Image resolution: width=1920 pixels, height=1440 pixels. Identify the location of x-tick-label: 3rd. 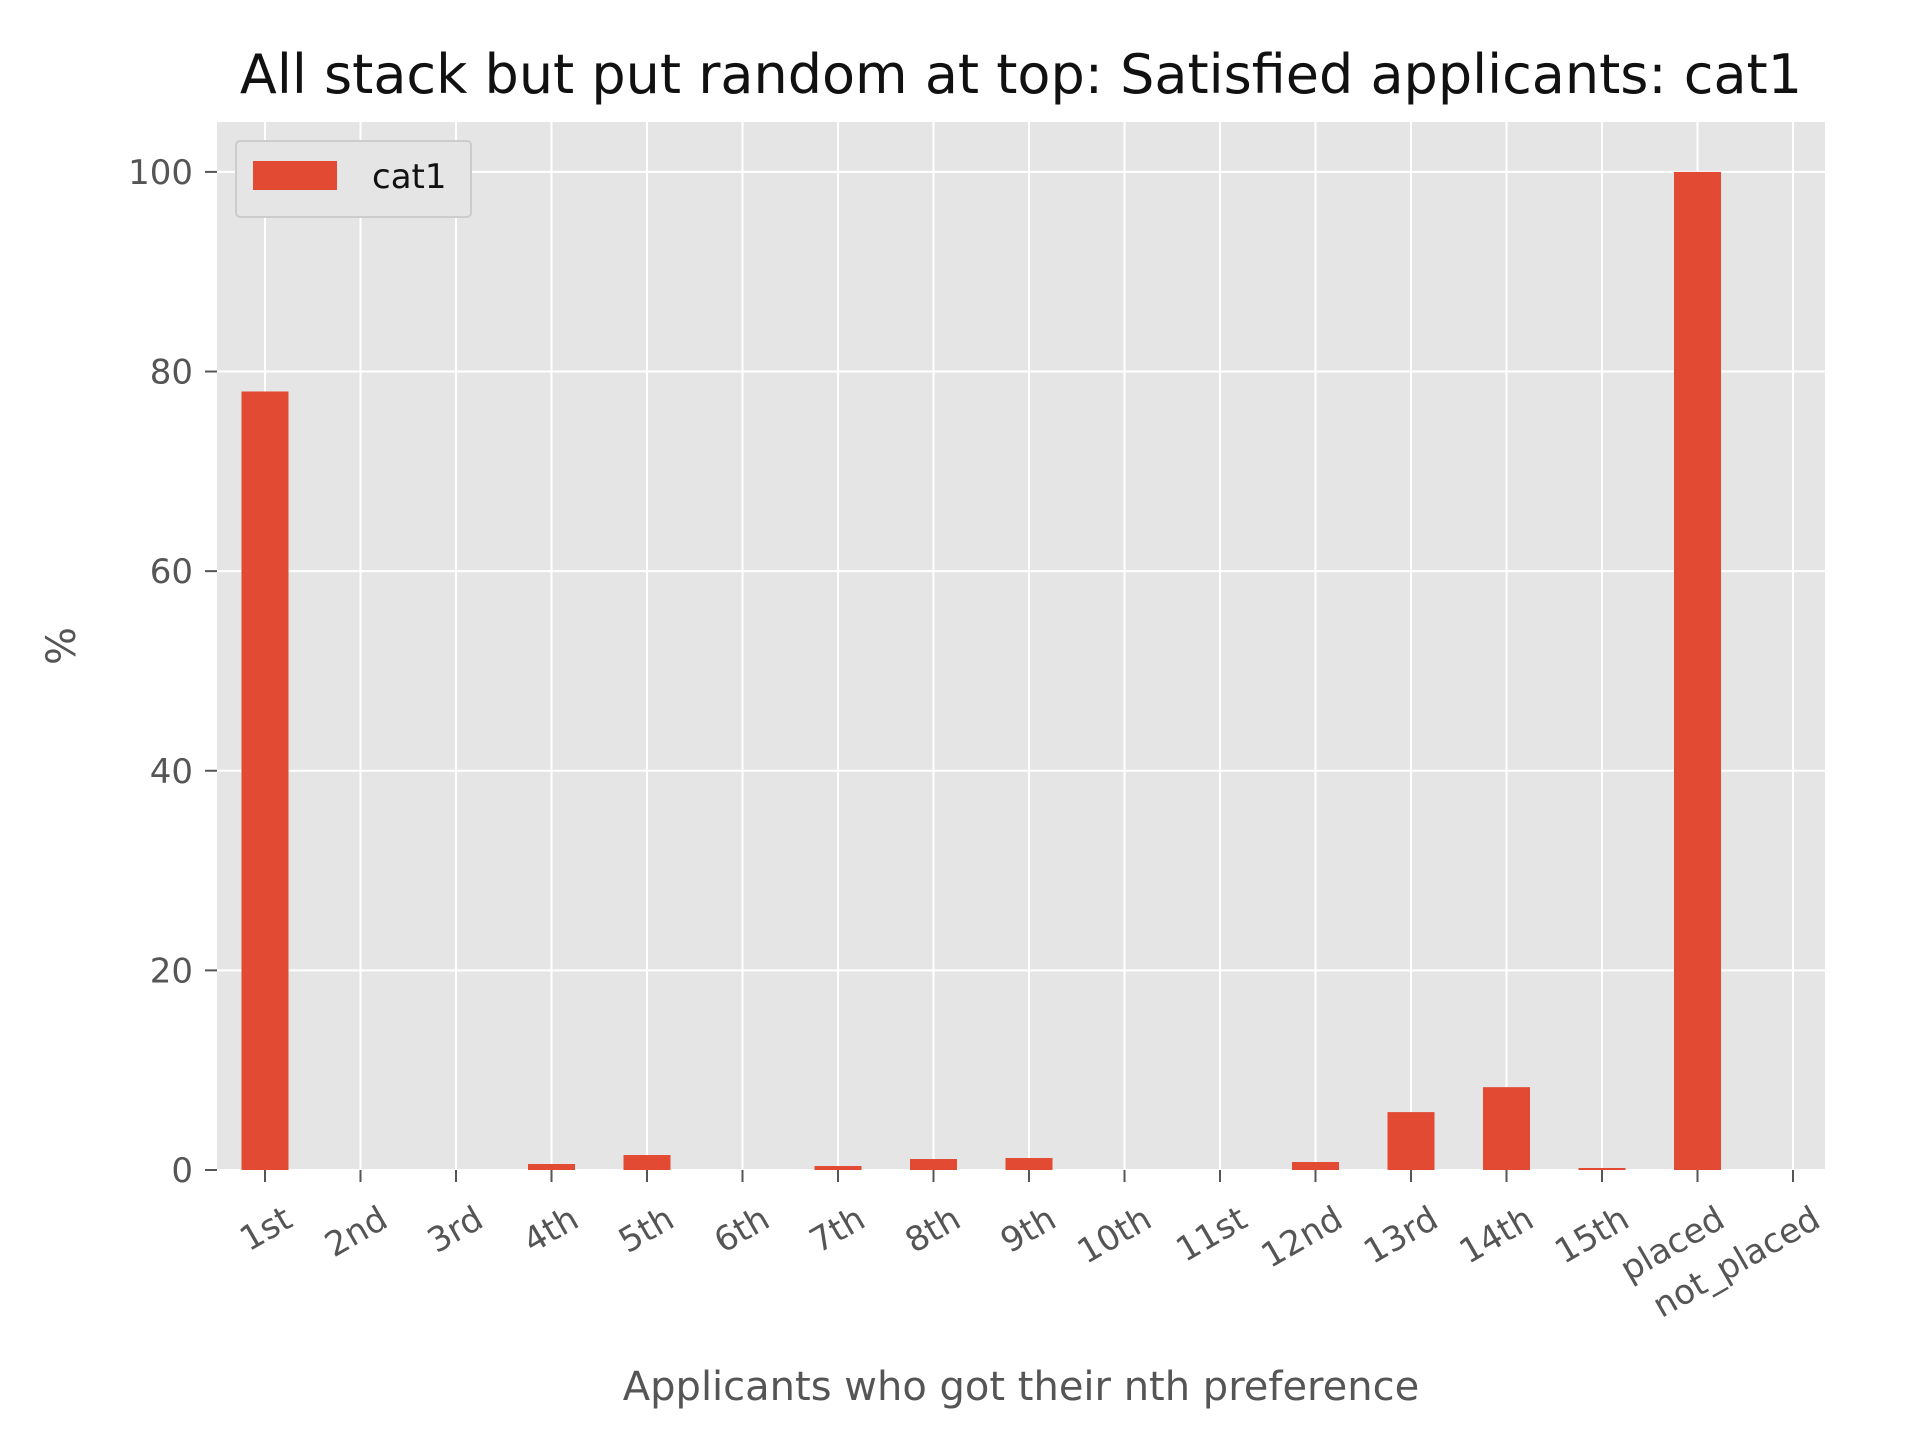
(455, 1230).